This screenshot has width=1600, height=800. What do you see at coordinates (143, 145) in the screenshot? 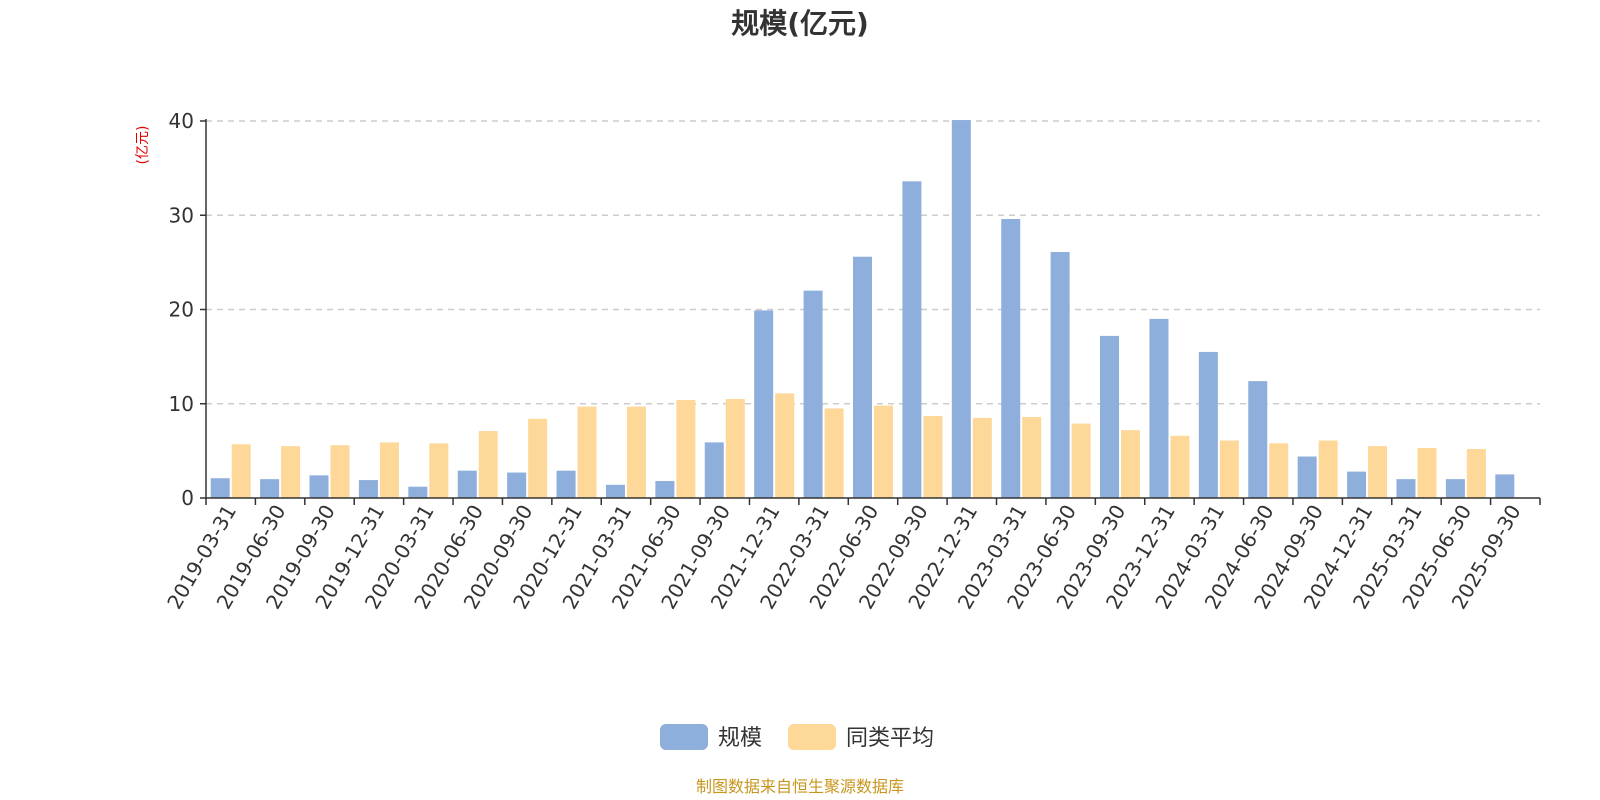
I see `y-axis-unit-label: (亿元)` at bounding box center [143, 145].